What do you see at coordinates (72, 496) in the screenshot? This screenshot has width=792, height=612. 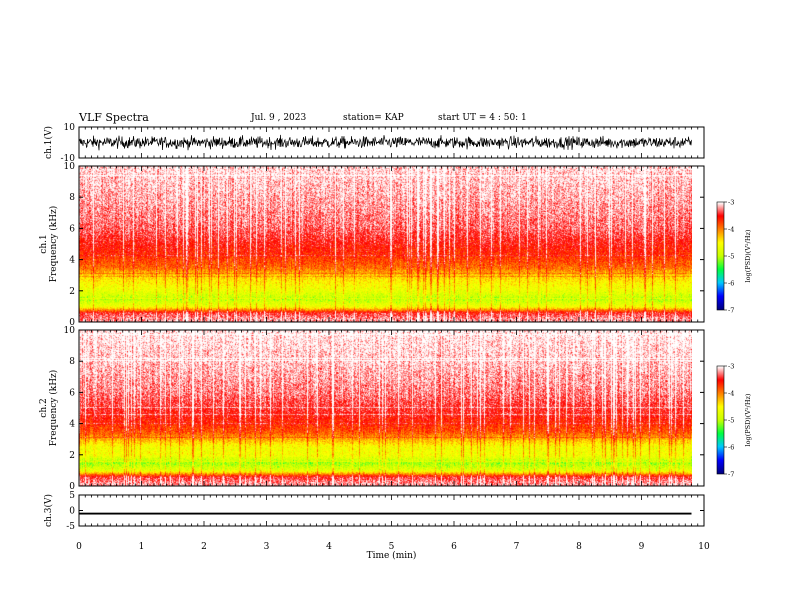 I see `y-tick-label: 5` at bounding box center [72, 496].